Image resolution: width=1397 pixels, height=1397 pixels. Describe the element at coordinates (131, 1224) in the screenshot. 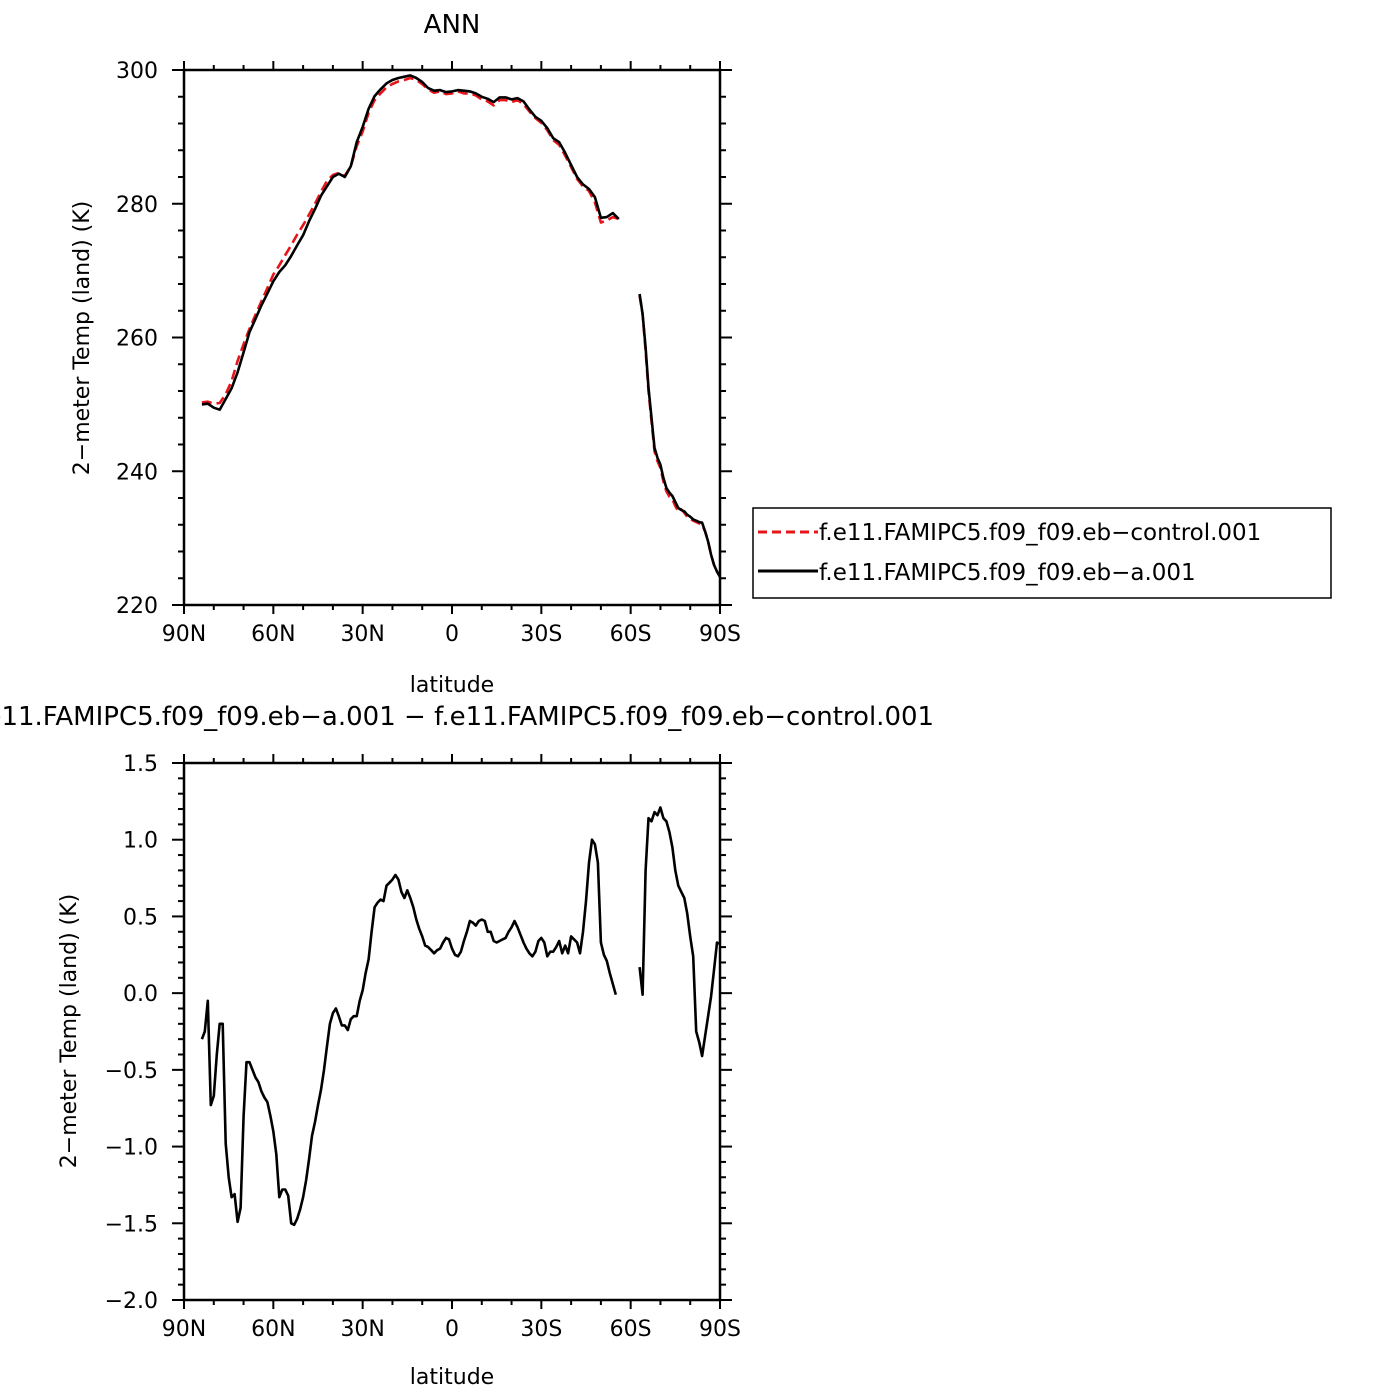

I see `y-tick-label: −1.5` at that location.